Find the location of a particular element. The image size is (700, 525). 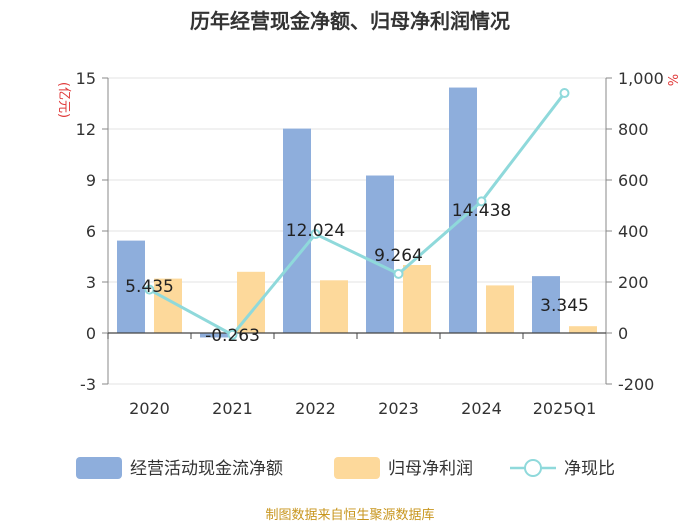

y-left-tick-label: 3 is located at coordinates (91, 282).